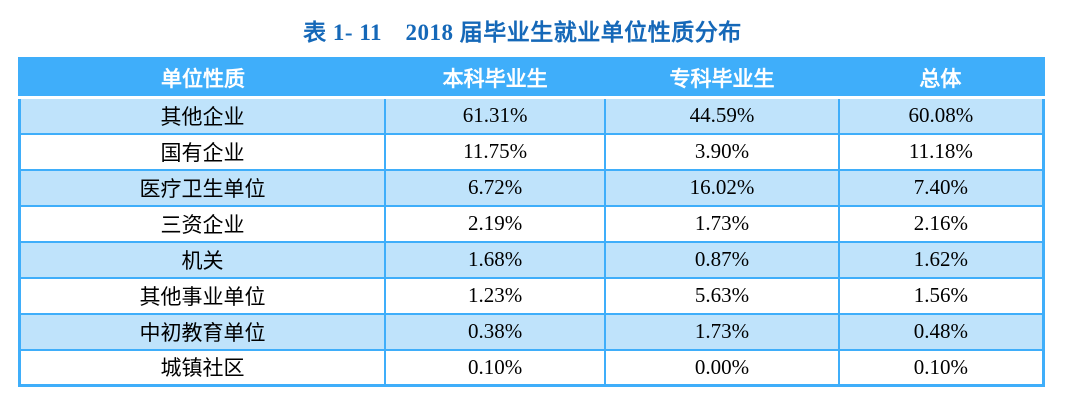 The image size is (1082, 420). I want to click on table-row: 国有企业 11.75% 3.90% 11.18%, so click(531, 151).